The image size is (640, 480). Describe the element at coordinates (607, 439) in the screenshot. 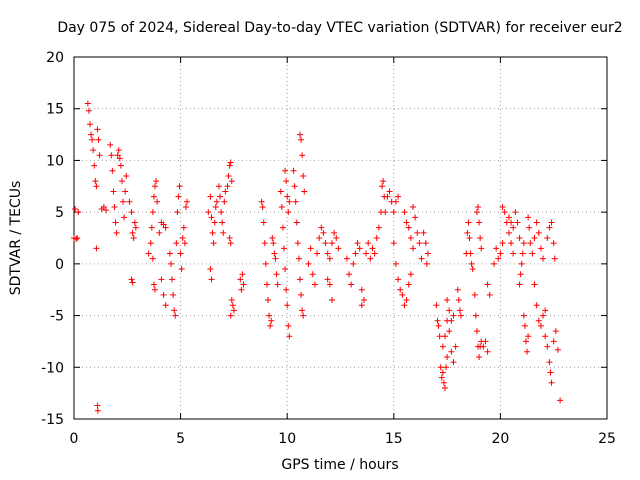

I see `x-tick-label: 25` at that location.